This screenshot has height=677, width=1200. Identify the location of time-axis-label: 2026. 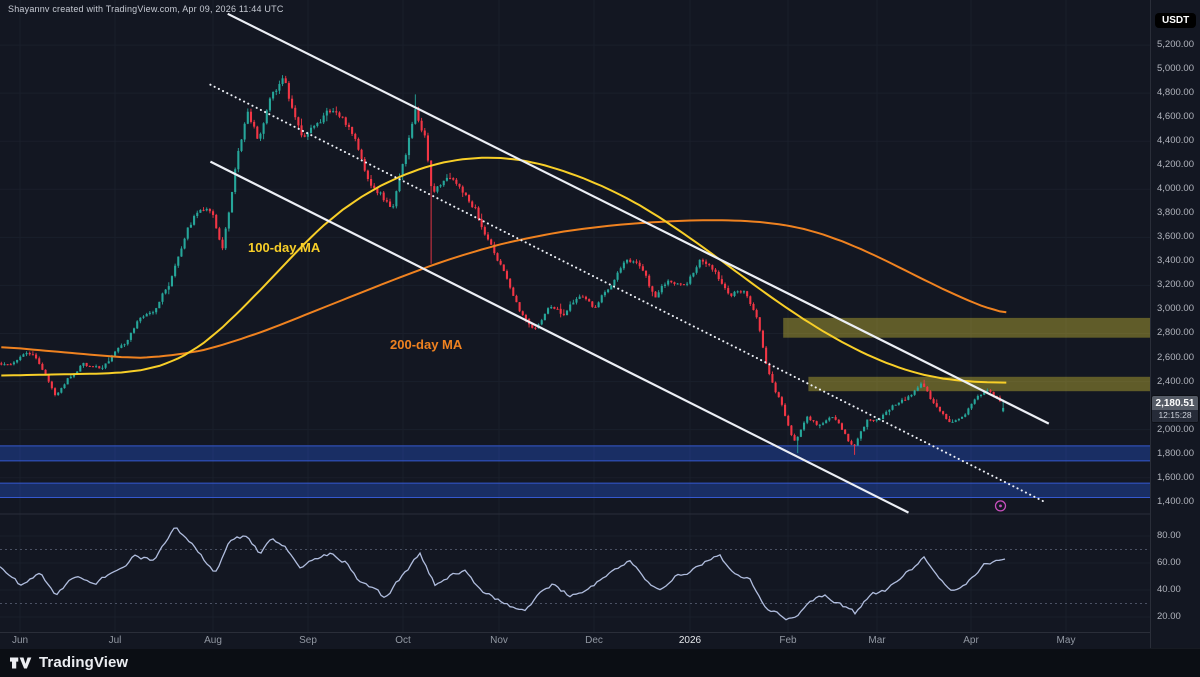
(690, 640).